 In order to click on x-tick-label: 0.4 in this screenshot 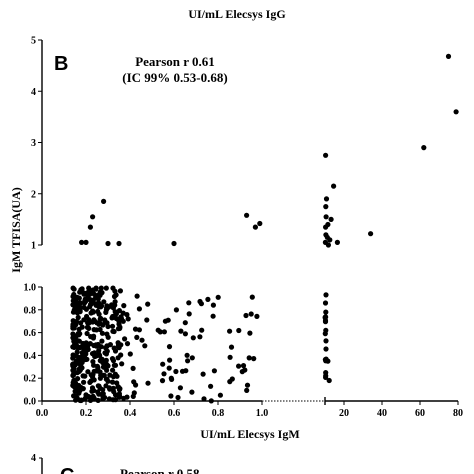, I will do `click(130, 413)`.